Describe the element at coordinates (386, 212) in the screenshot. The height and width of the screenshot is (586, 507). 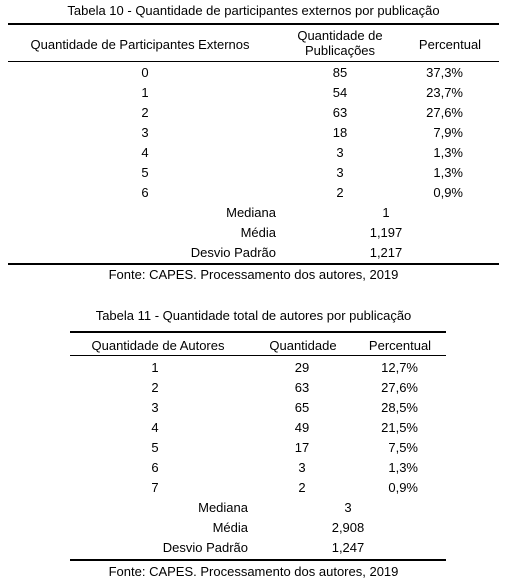
I see `stat-value-mediana: 1` at that location.